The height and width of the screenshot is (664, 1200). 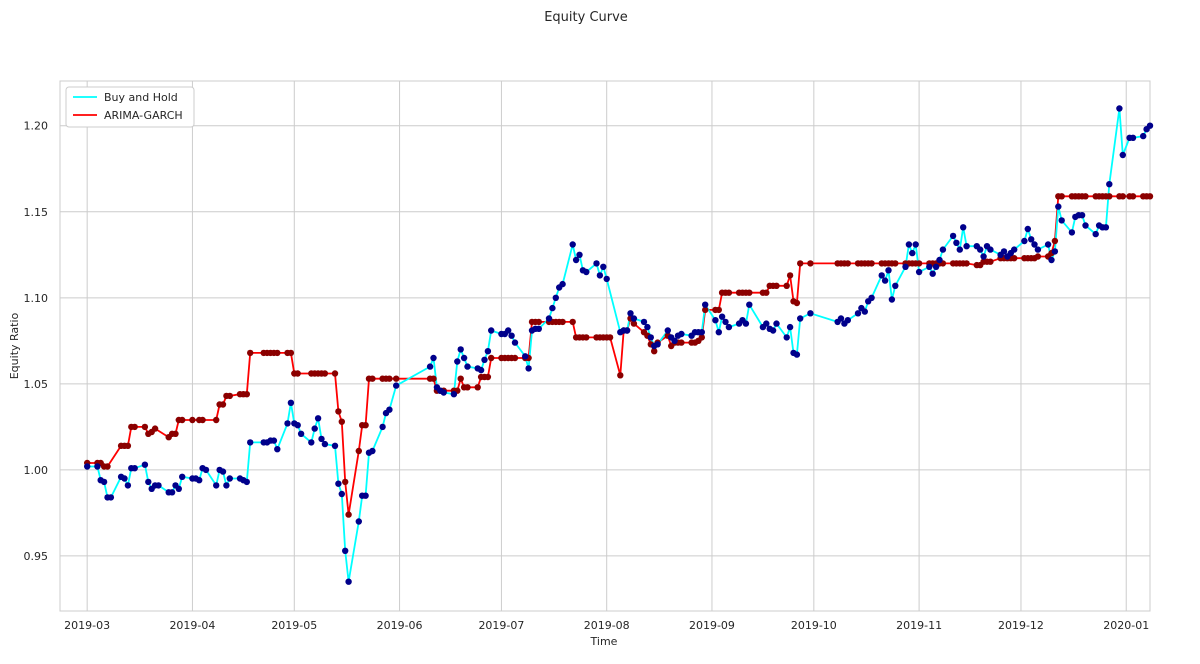 What do you see at coordinates (1021, 625) in the screenshot?
I see `x-tick-label: 2019-12` at bounding box center [1021, 625].